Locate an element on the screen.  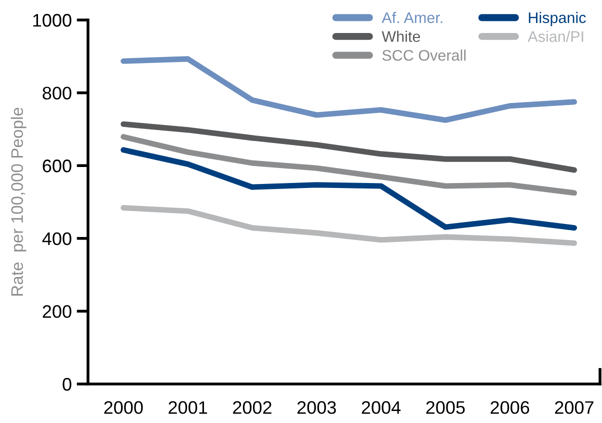
y-tick-label: 200 is located at coordinates (57, 311).